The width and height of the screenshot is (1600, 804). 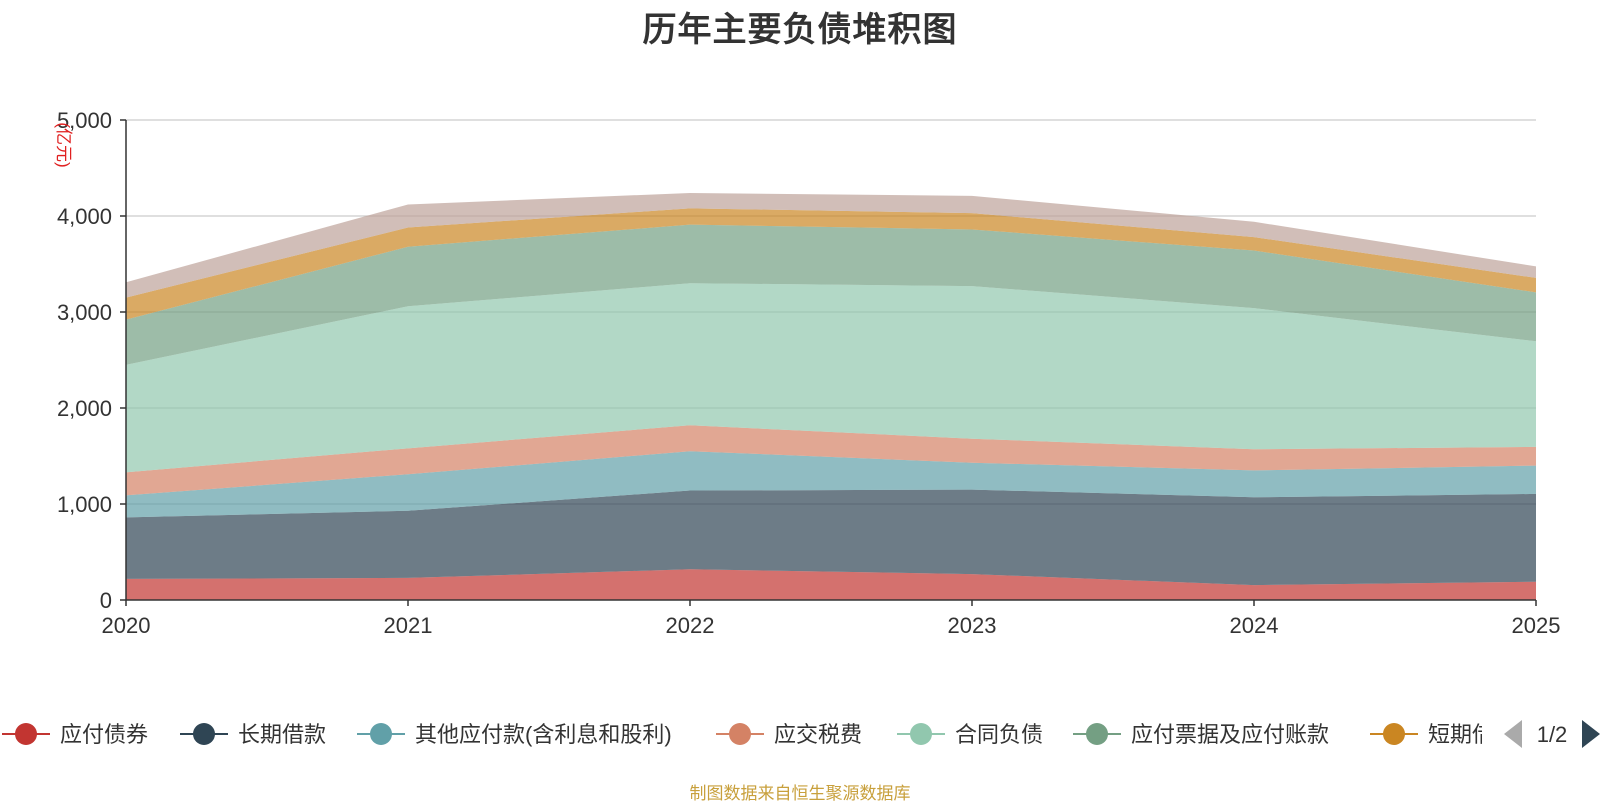 What do you see at coordinates (999, 734) in the screenshot?
I see `legend-label: 合同负债` at bounding box center [999, 734].